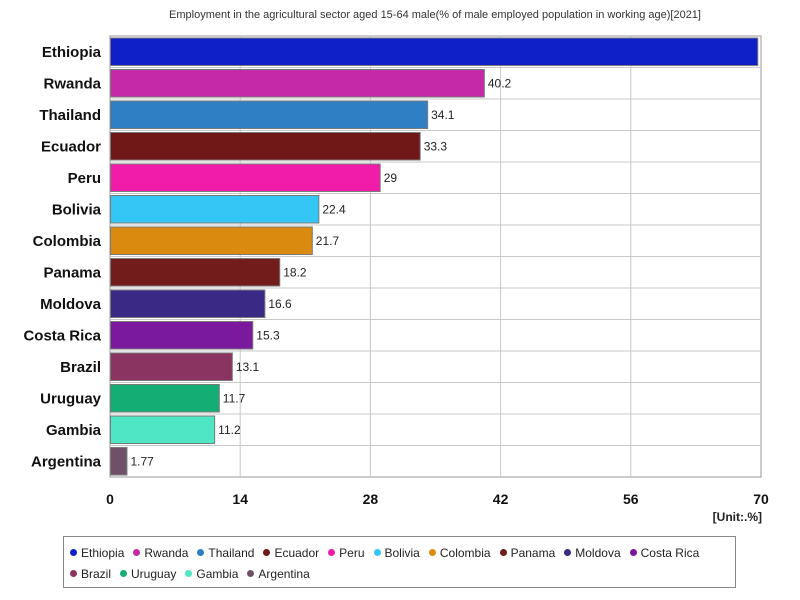  I want to click on category-label: Costa Rica, so click(62, 335).